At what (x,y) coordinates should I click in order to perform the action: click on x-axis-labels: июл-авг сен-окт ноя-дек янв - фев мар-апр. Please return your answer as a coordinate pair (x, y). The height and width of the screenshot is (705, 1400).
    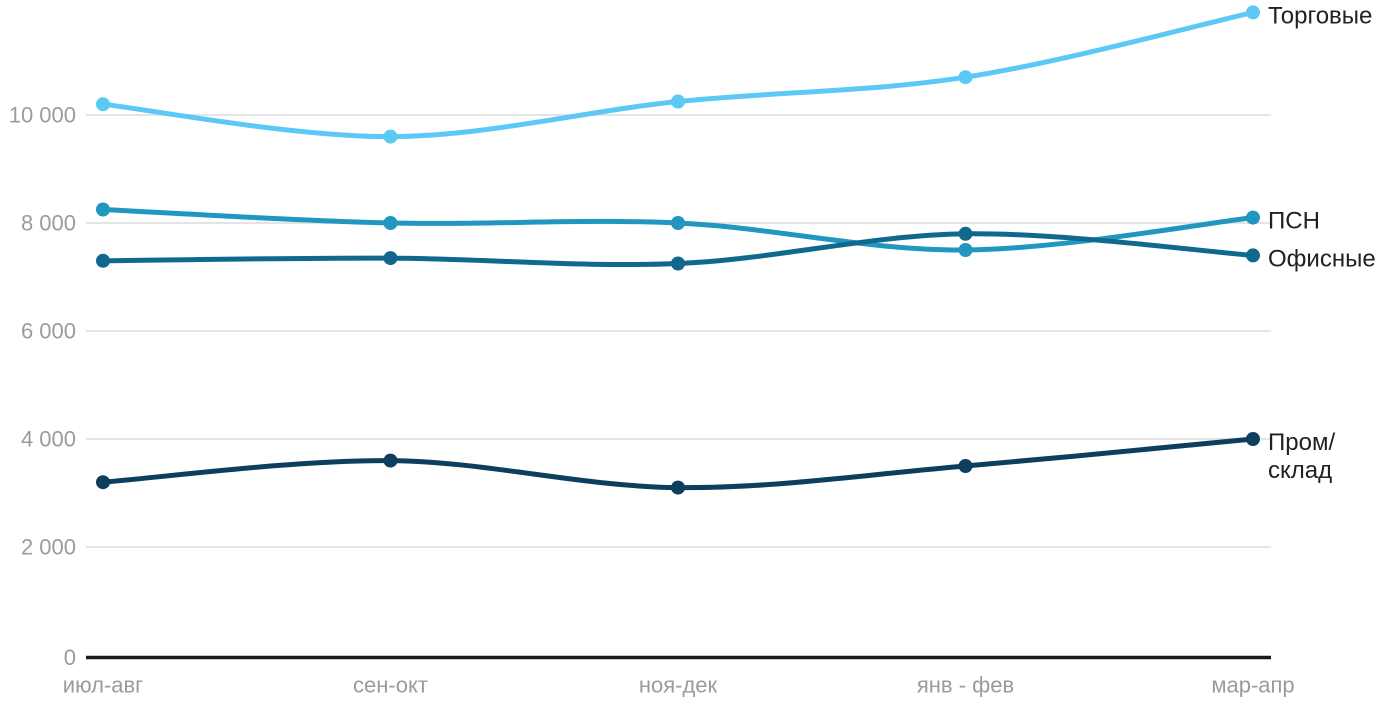
    Looking at the image, I should click on (679, 685).